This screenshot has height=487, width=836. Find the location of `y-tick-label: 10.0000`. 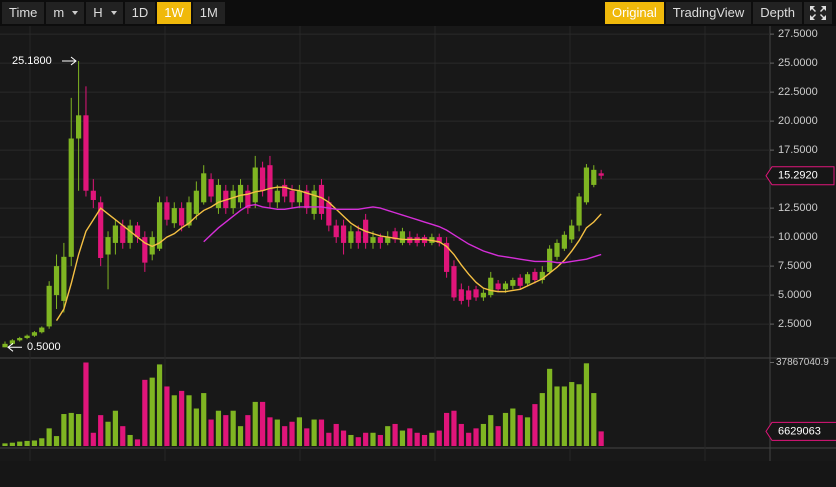

y-tick-label: 10.0000 is located at coordinates (798, 237).